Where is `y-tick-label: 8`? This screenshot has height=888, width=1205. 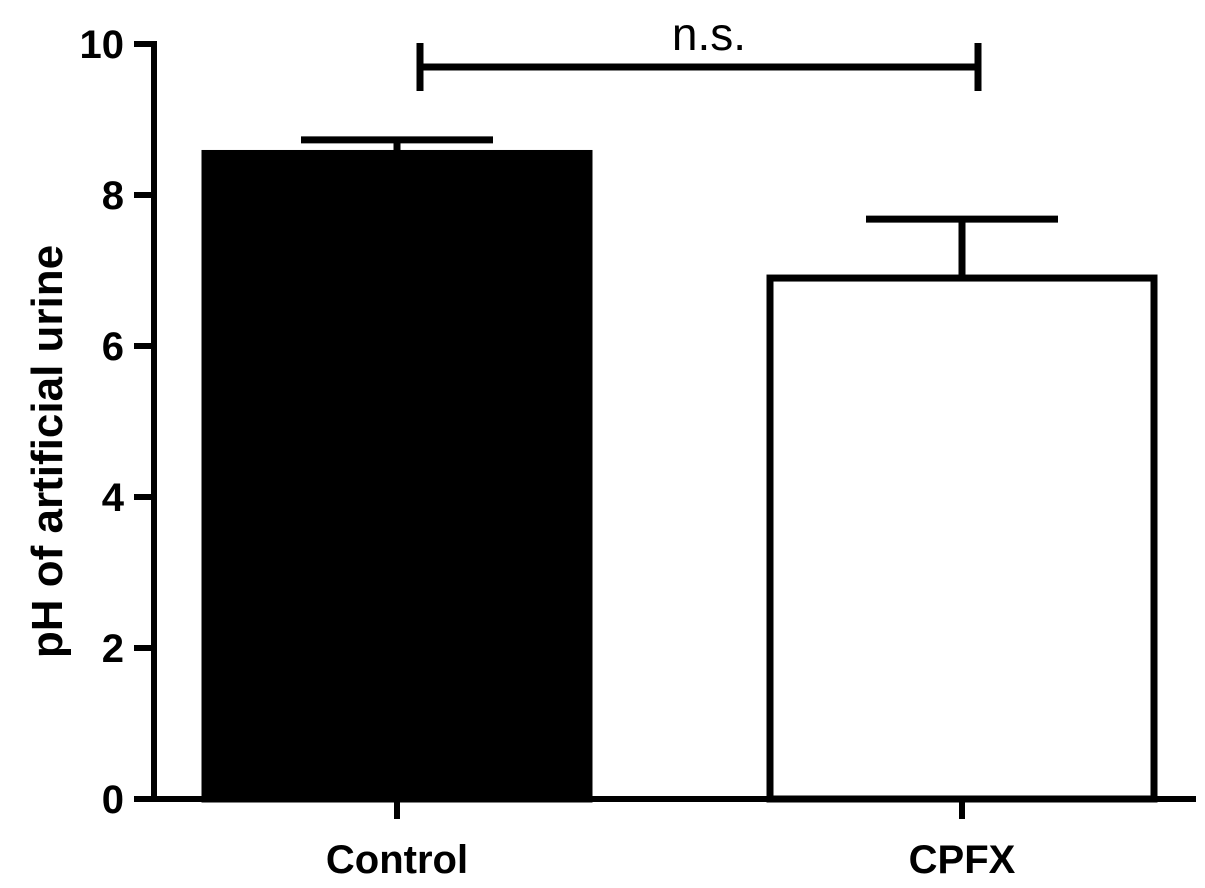
y-tick-label: 8 is located at coordinates (113, 196).